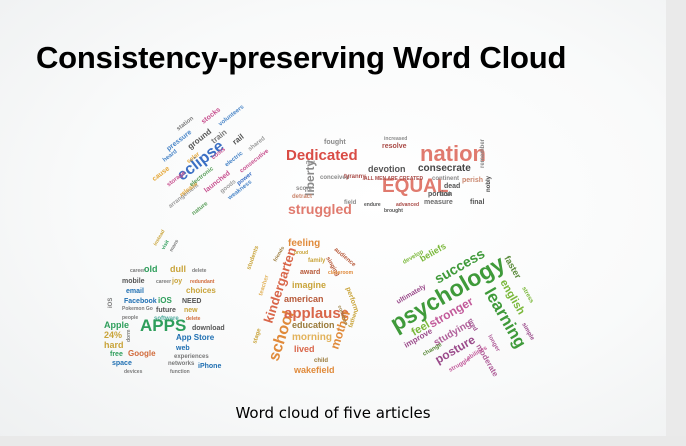 The height and width of the screenshot is (446, 686). I want to click on word-cloud-word: station, so click(185, 123).